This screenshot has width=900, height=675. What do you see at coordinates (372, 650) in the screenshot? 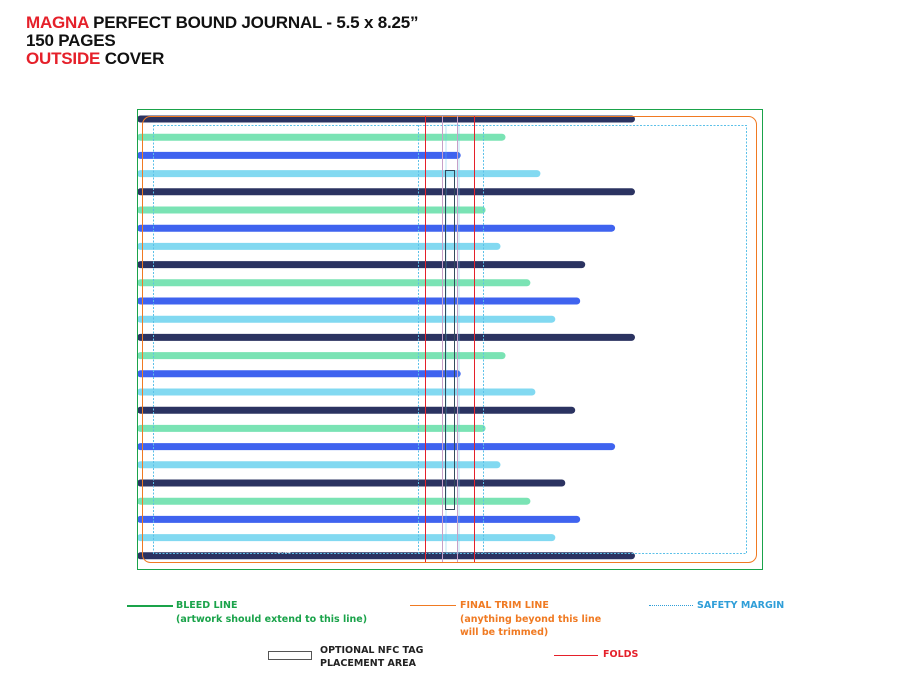
I see `nfc-legend-title-1: OPTIONAL NFC TAG` at bounding box center [372, 650].